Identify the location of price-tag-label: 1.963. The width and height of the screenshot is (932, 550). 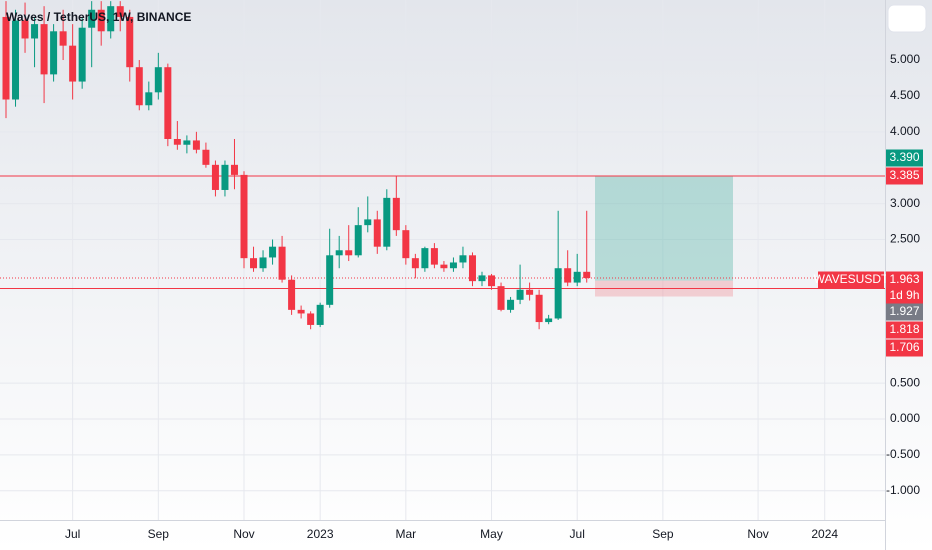
(904, 279).